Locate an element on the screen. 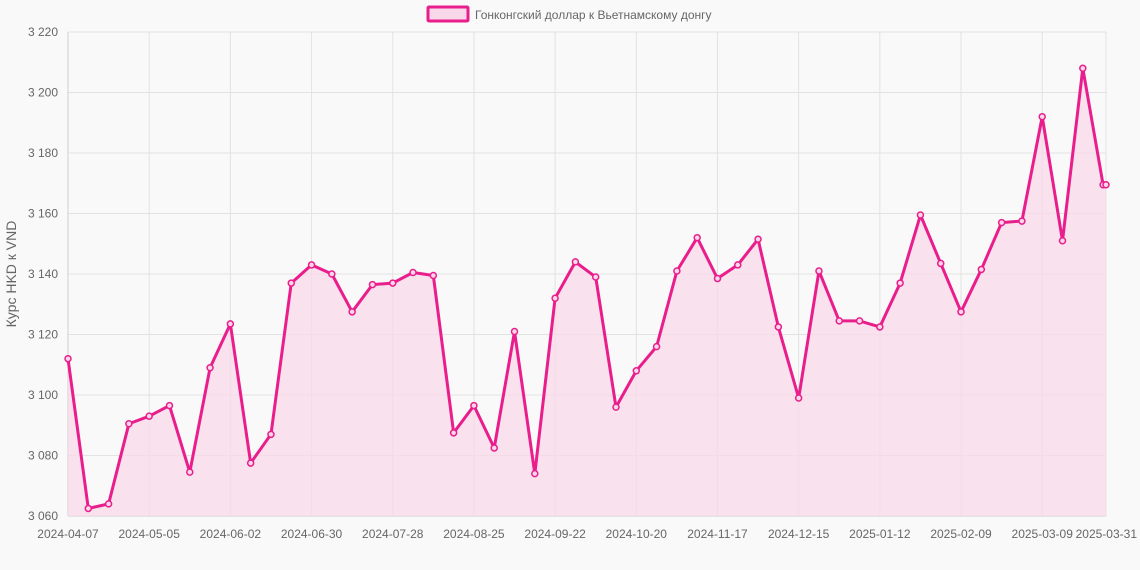 The image size is (1140, 570). legend-swatch is located at coordinates (448, 14).